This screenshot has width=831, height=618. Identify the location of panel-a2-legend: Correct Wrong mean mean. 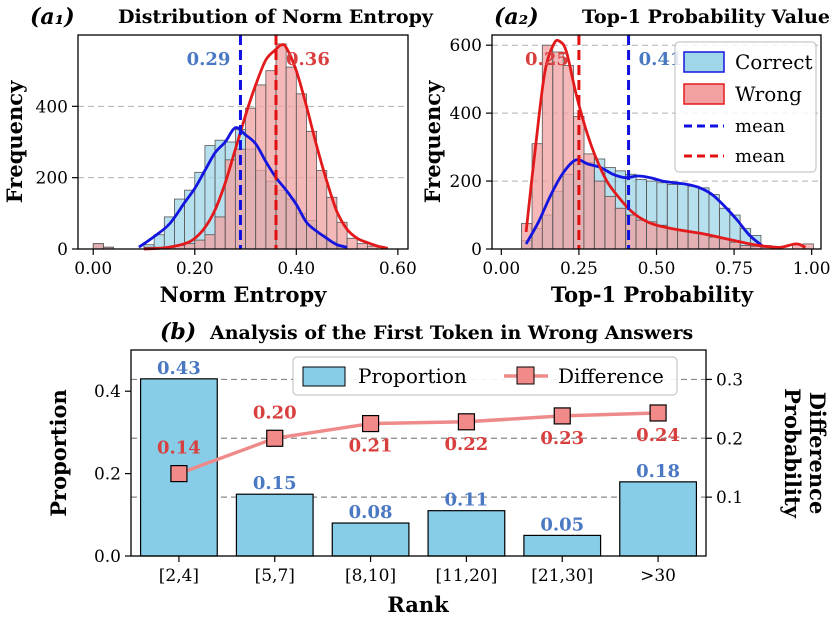
(745, 107).